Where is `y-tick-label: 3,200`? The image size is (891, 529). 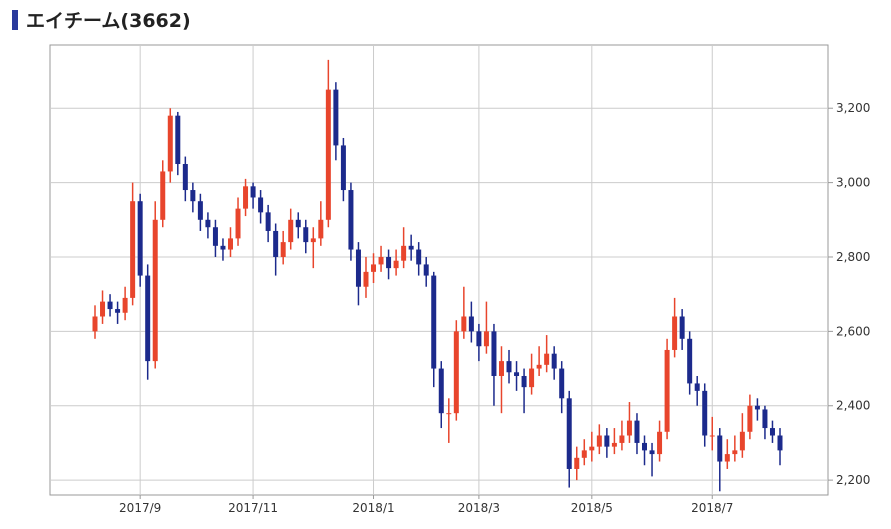 y-tick-label: 3,200 is located at coordinates (853, 108).